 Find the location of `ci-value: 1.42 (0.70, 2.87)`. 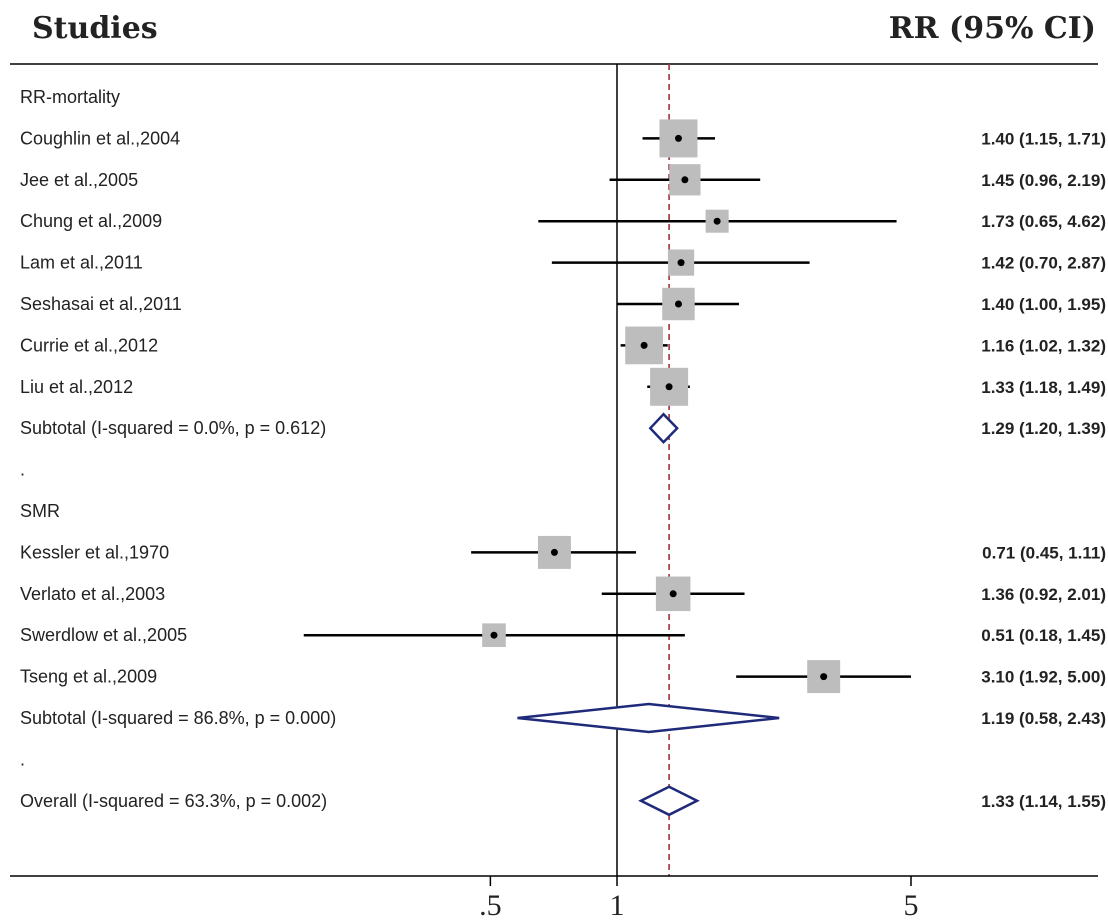

ci-value: 1.42 (0.70, 2.87) is located at coordinates (1043, 263).